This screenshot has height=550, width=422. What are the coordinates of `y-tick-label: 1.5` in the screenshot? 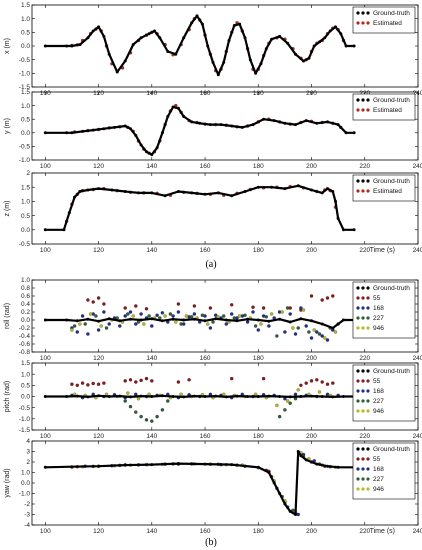 It's located at (25, 92).